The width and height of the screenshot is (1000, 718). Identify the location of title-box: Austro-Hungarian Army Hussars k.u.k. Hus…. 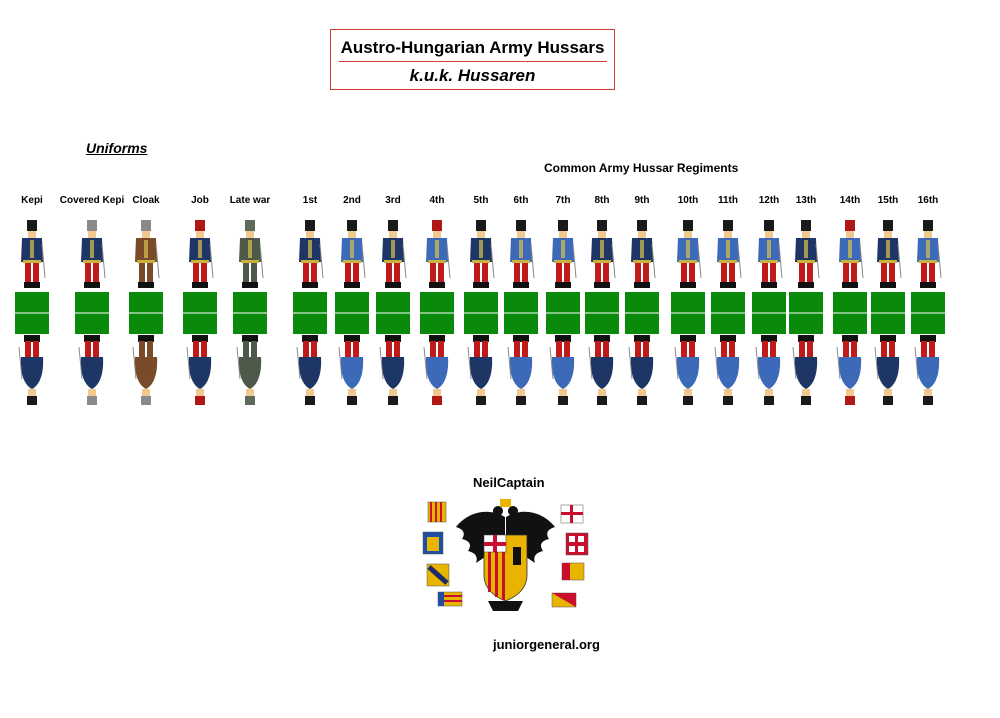
(472, 59).